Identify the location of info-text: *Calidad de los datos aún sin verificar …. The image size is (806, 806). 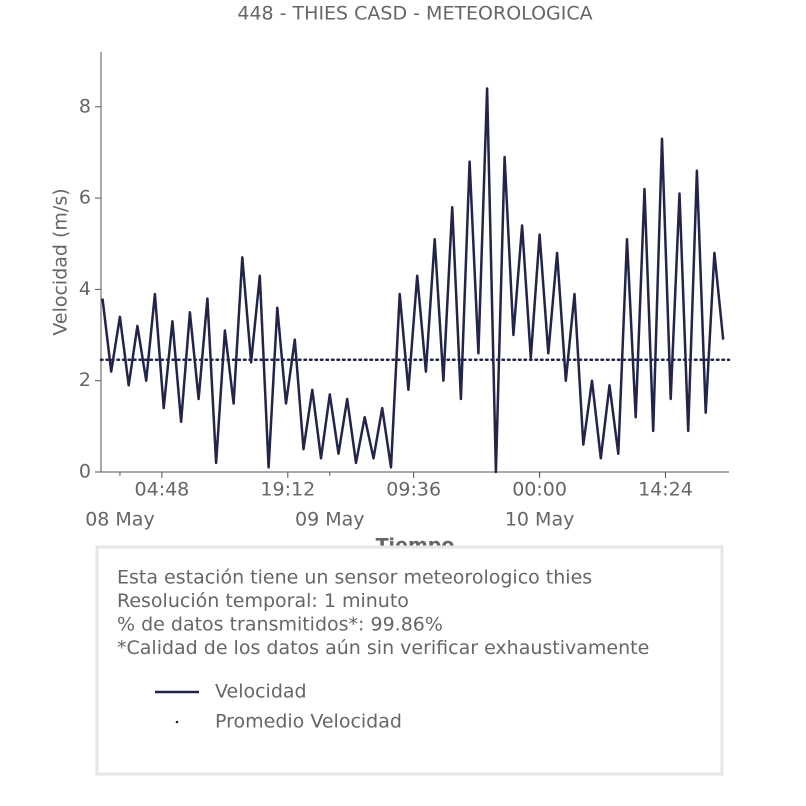
(383, 648).